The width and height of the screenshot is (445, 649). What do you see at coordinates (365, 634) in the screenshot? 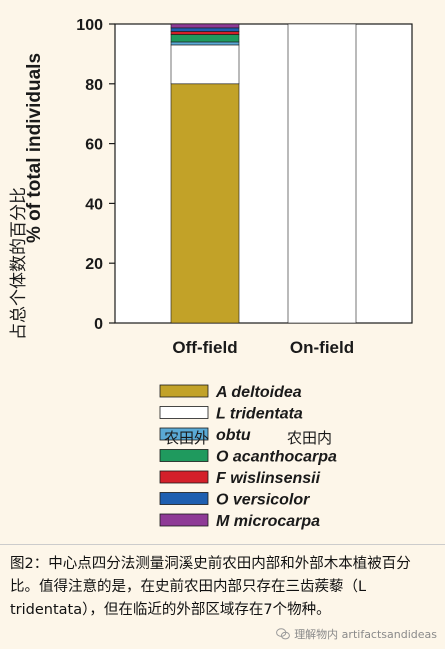
I see `watermark-text: 理解物内 artifactsandideas` at bounding box center [365, 634].